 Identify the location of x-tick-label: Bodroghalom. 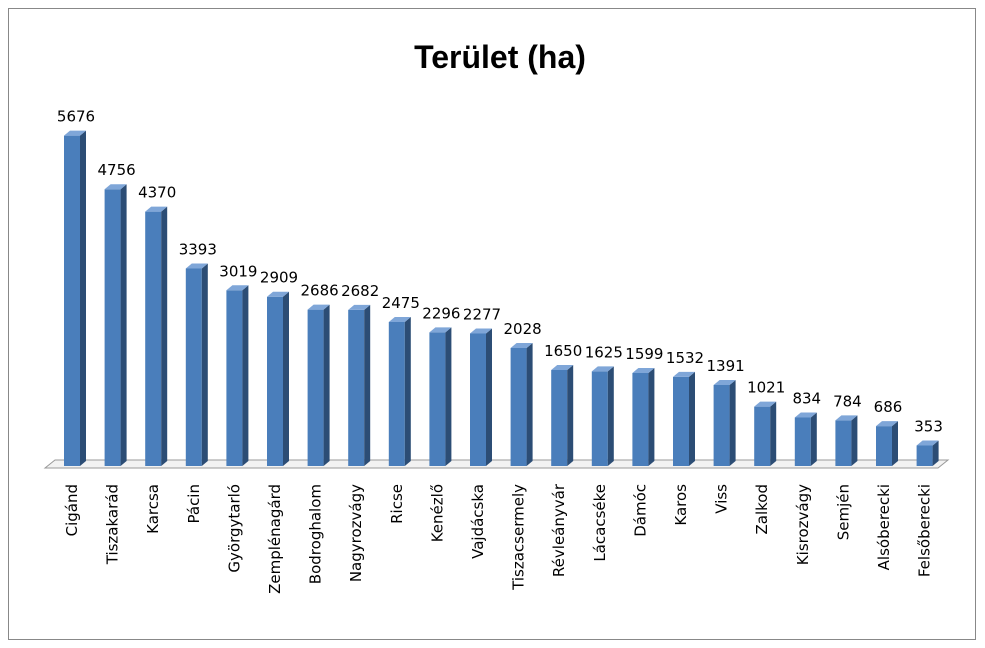
(316, 534).